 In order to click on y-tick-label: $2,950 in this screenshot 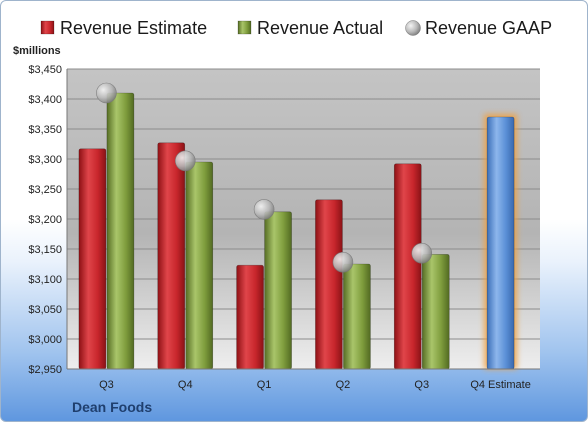, I will do `click(45, 370)`.